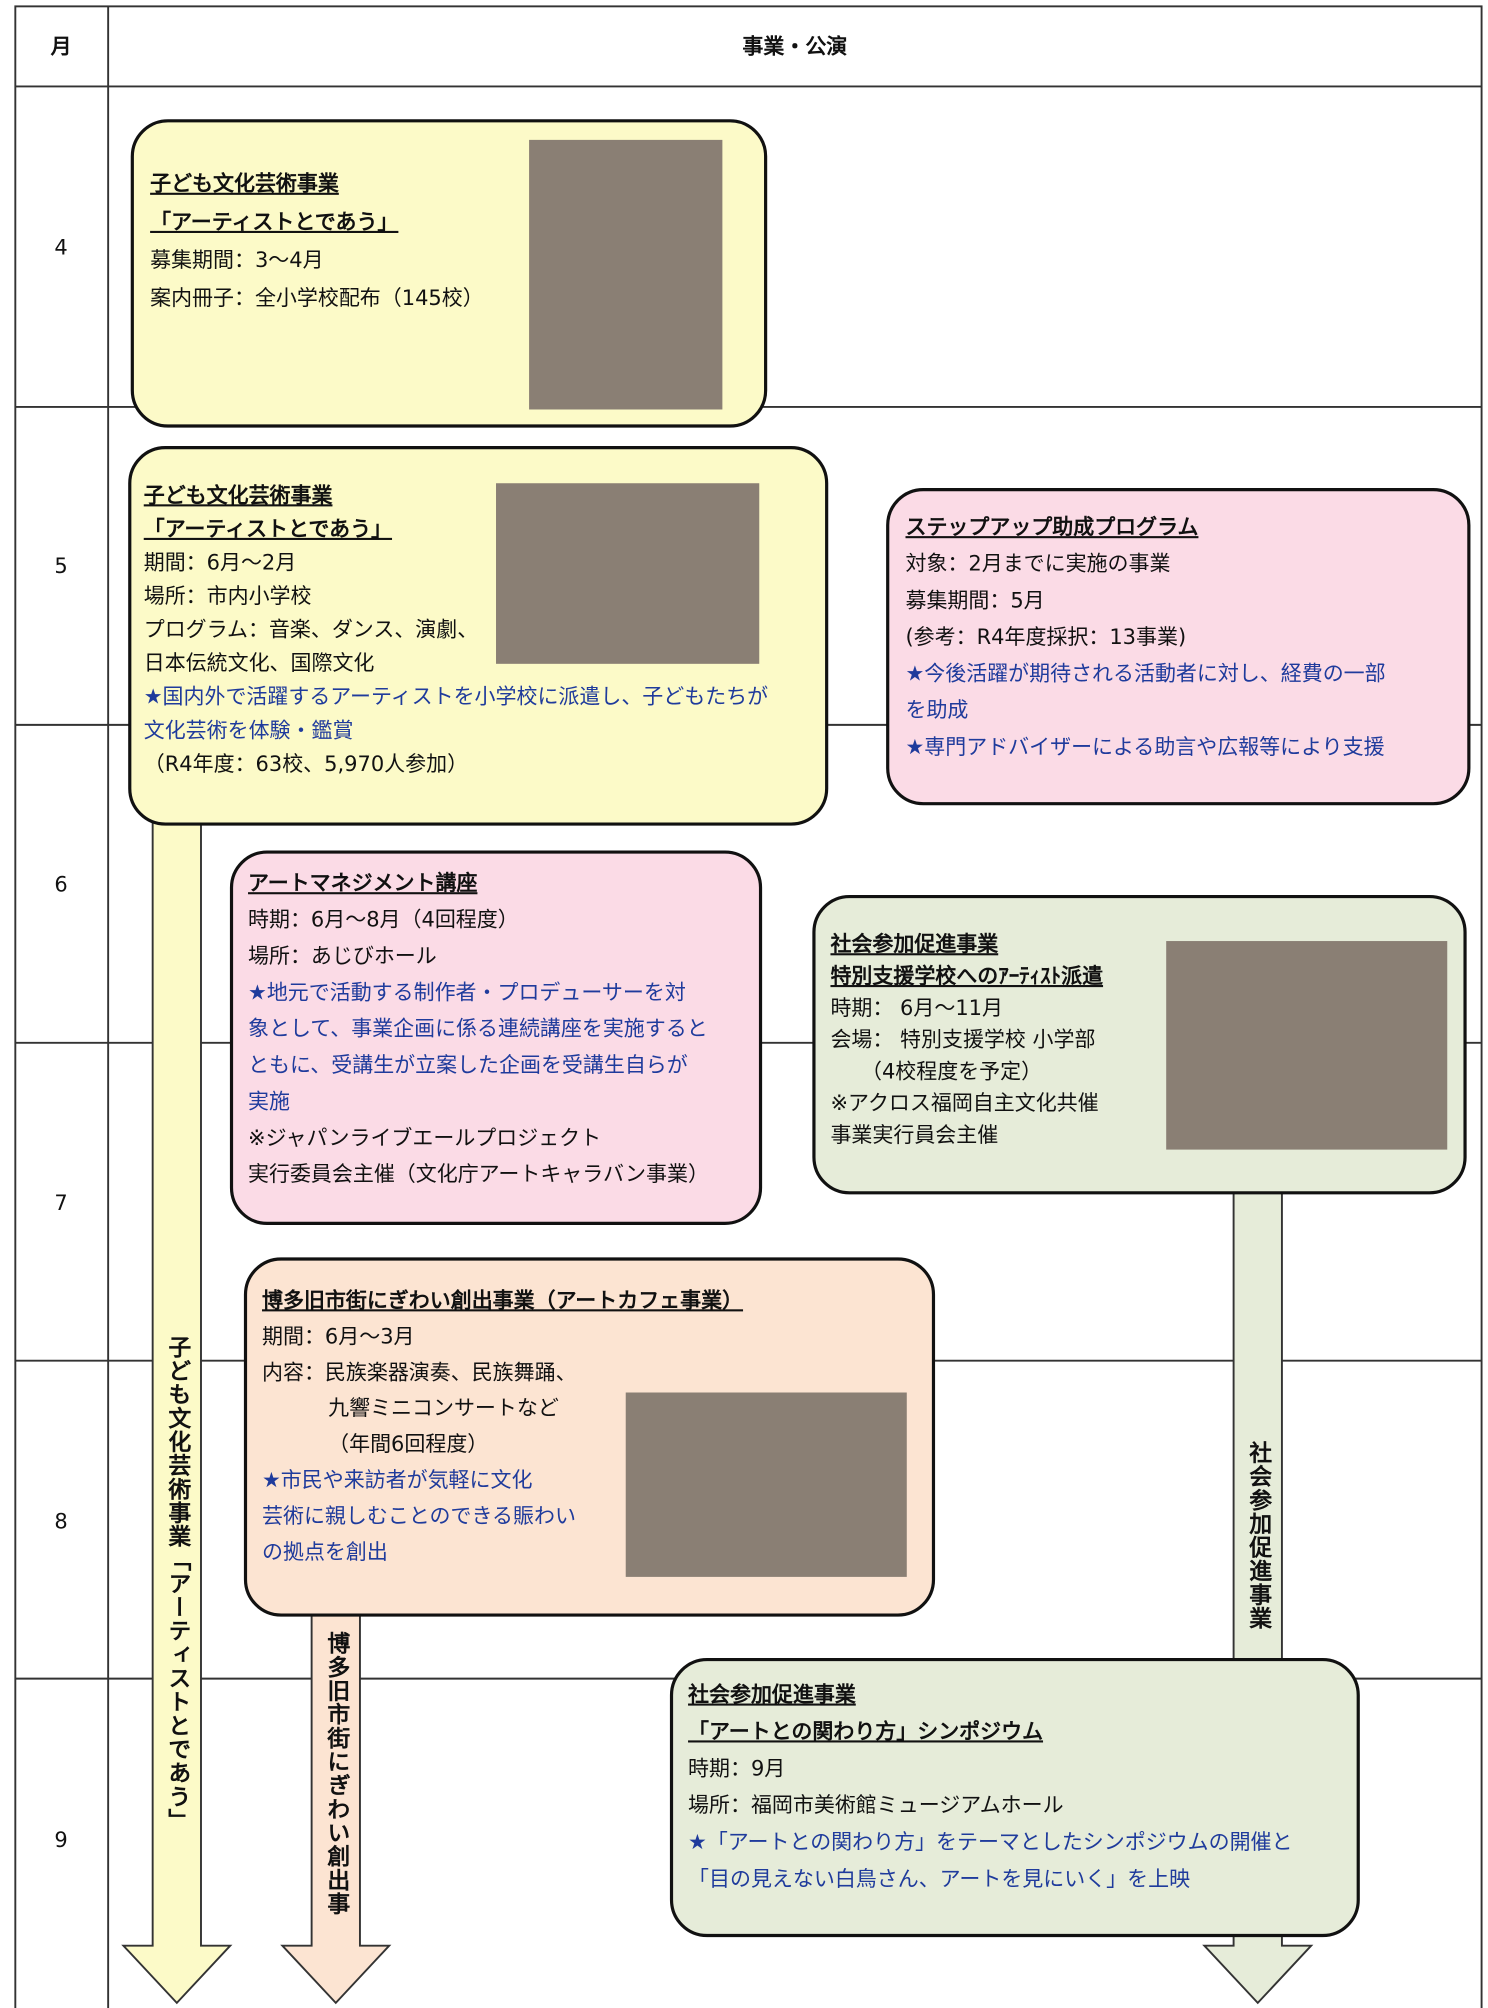 Image resolution: width=1488 pixels, height=2008 pixels. I want to click on box-text: 募集期間：3～4月, so click(236, 260).